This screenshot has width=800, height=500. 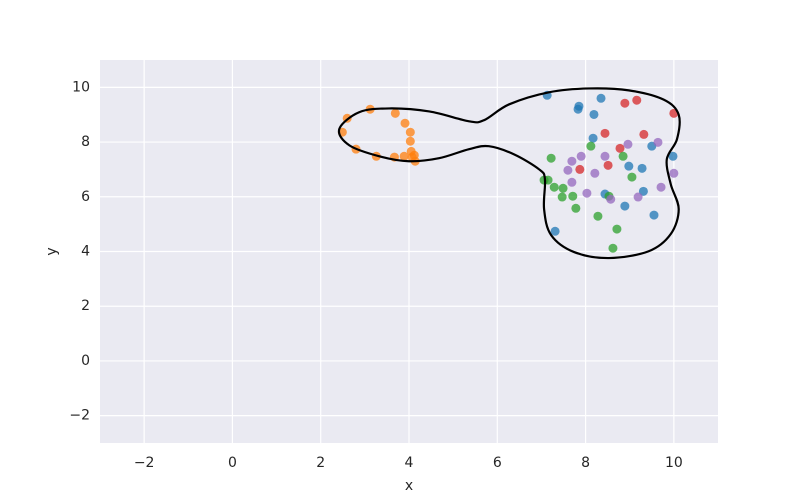 I want to click on y-tick-label: 8, so click(x=85, y=142).